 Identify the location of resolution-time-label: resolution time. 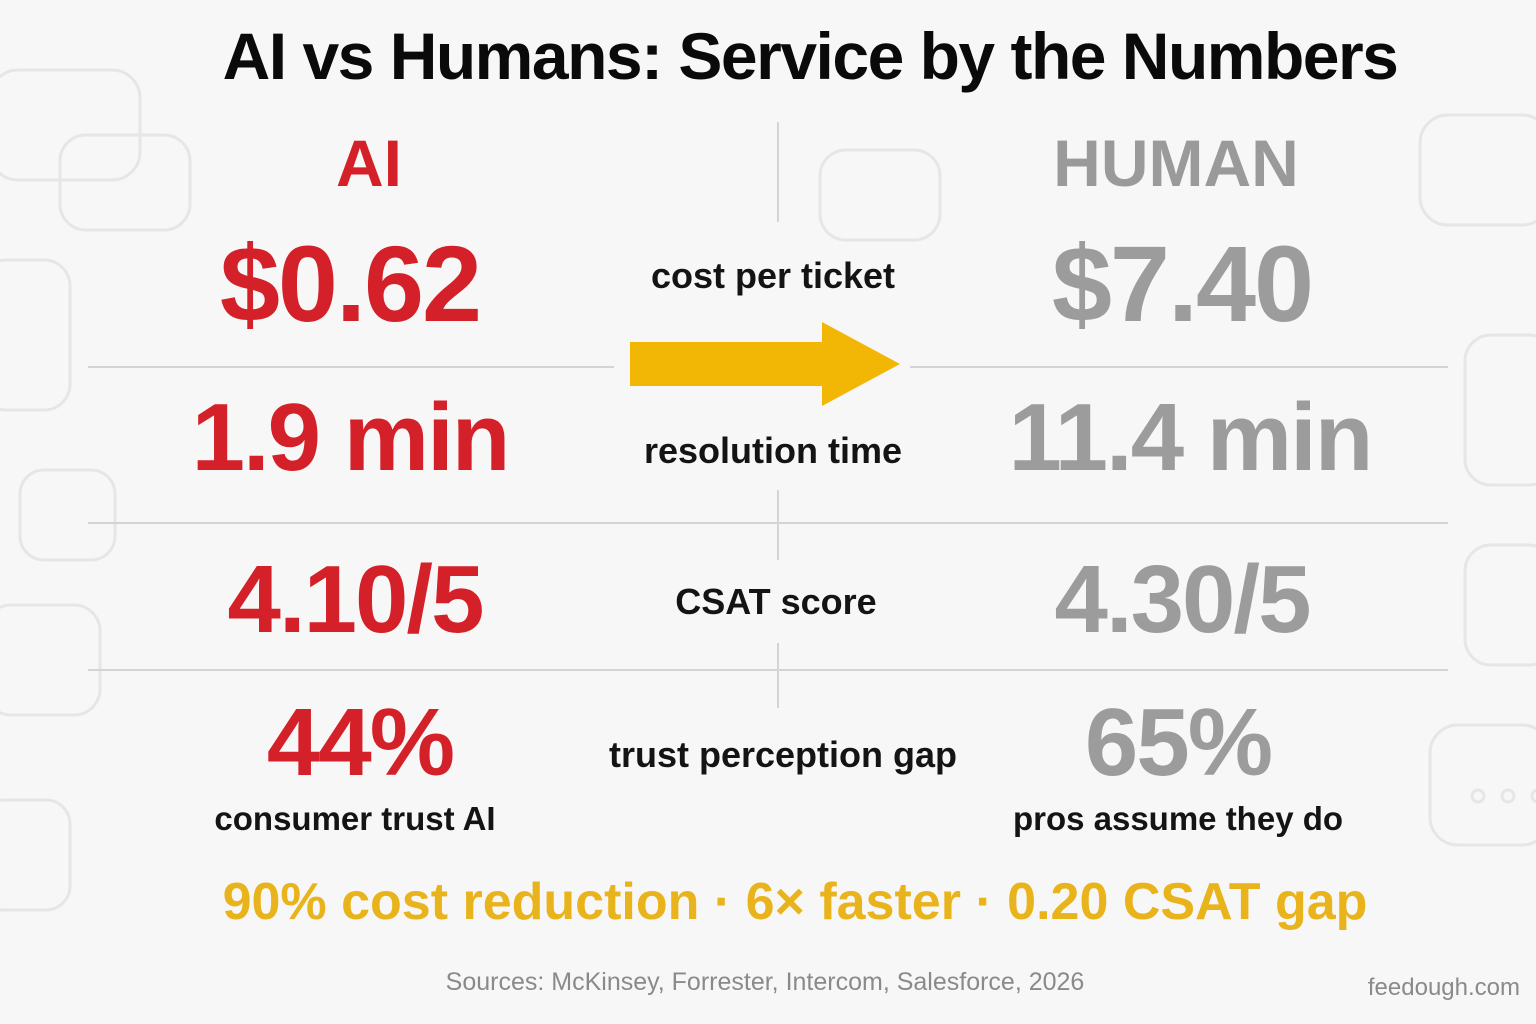
(773, 450).